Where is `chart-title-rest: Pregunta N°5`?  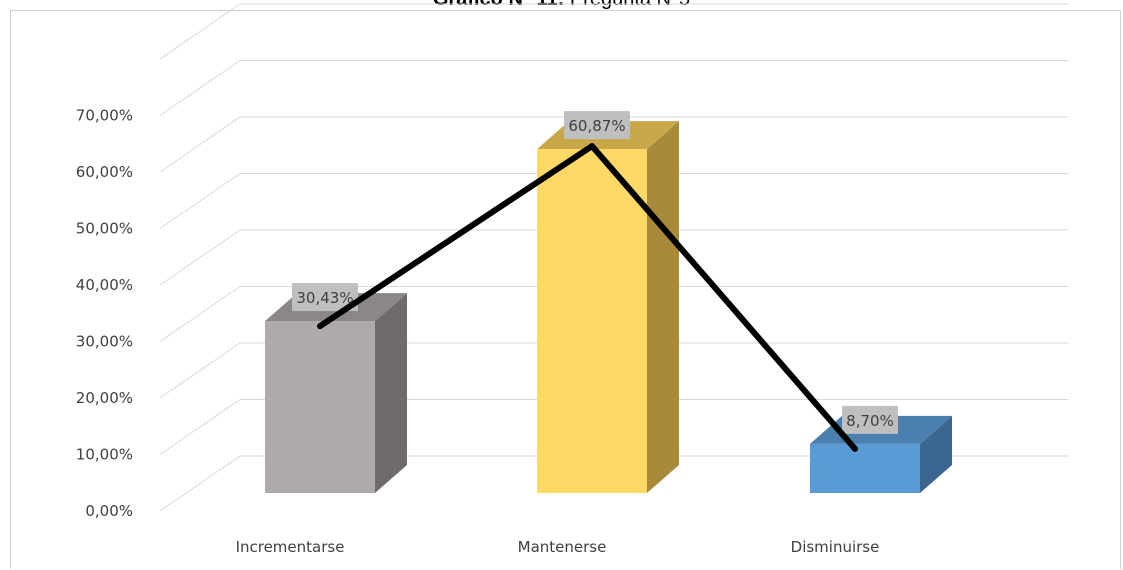
chart-title-rest: Pregunta N°5 is located at coordinates (630, 5).